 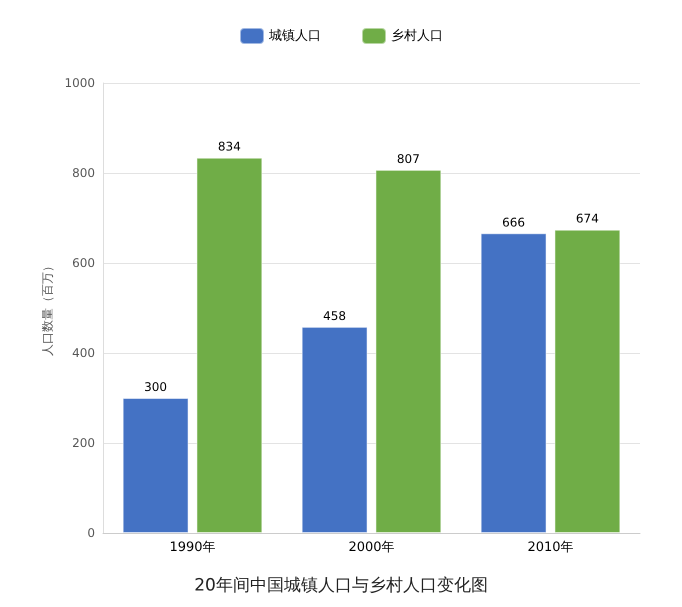 I want to click on data-label: 834, so click(x=229, y=147).